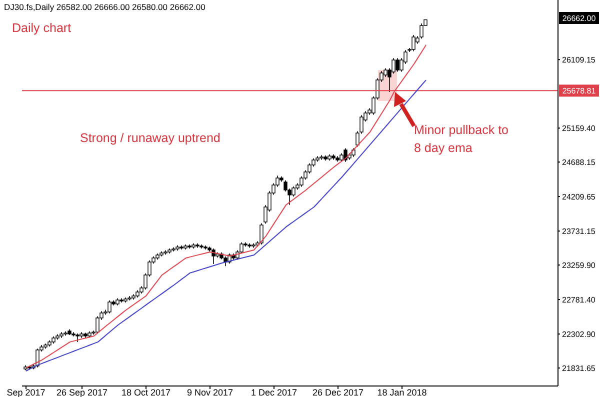 Image resolution: width=600 pixels, height=397 pixels. I want to click on annotation: Daily chart, so click(42, 28).